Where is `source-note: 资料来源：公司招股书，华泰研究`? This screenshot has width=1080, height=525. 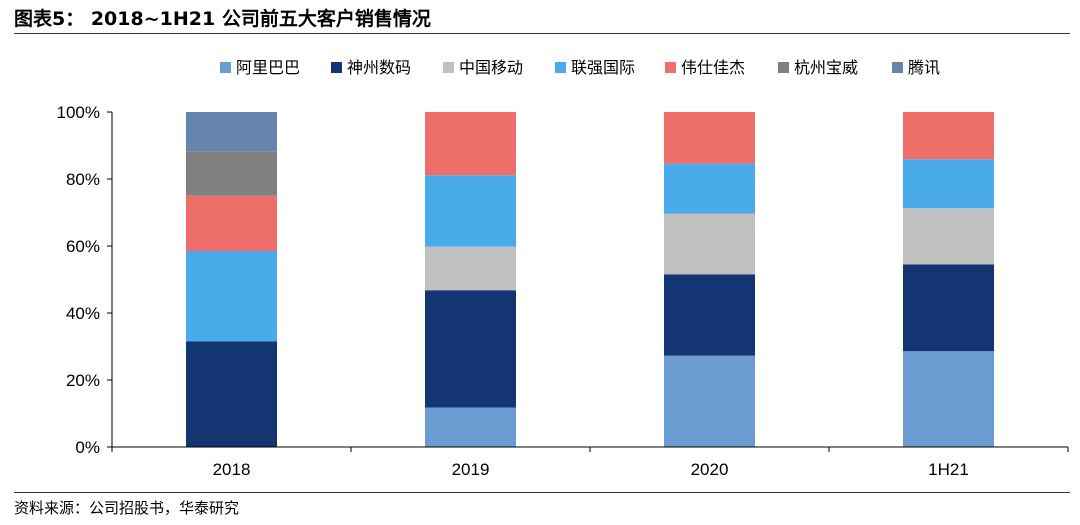
source-note: 资料来源：公司招股书，华泰研究 is located at coordinates (127, 508).